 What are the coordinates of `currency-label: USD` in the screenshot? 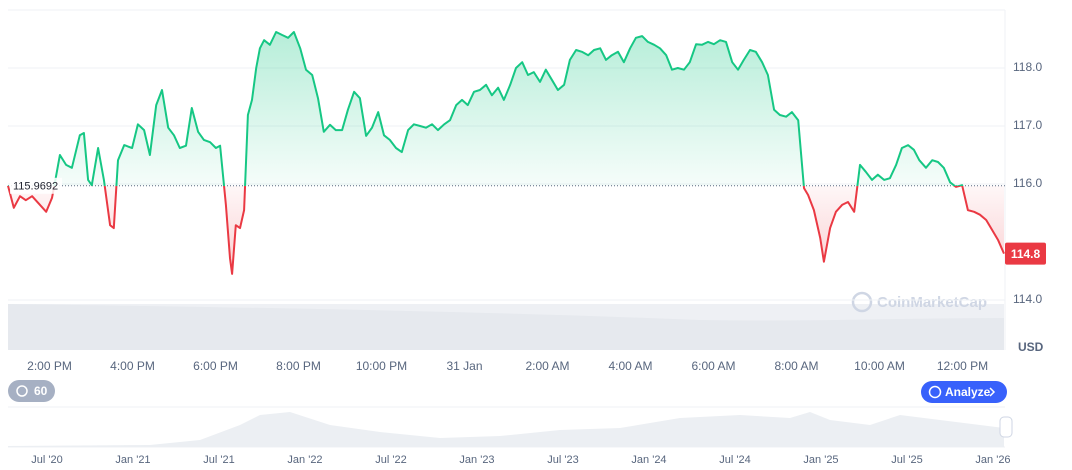 It's located at (1031, 347).